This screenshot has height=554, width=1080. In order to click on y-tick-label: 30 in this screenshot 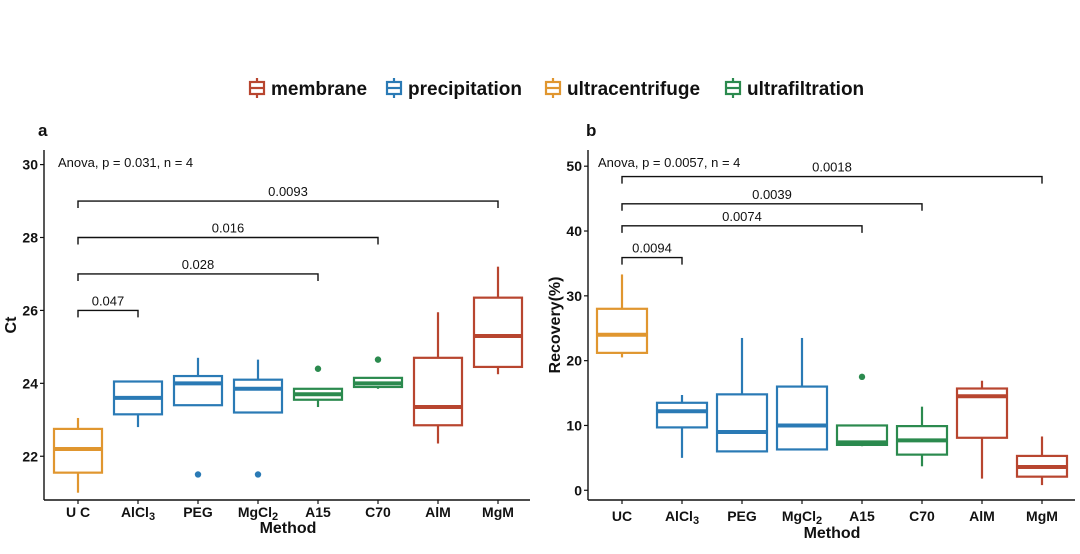, I will do `click(574, 296)`.